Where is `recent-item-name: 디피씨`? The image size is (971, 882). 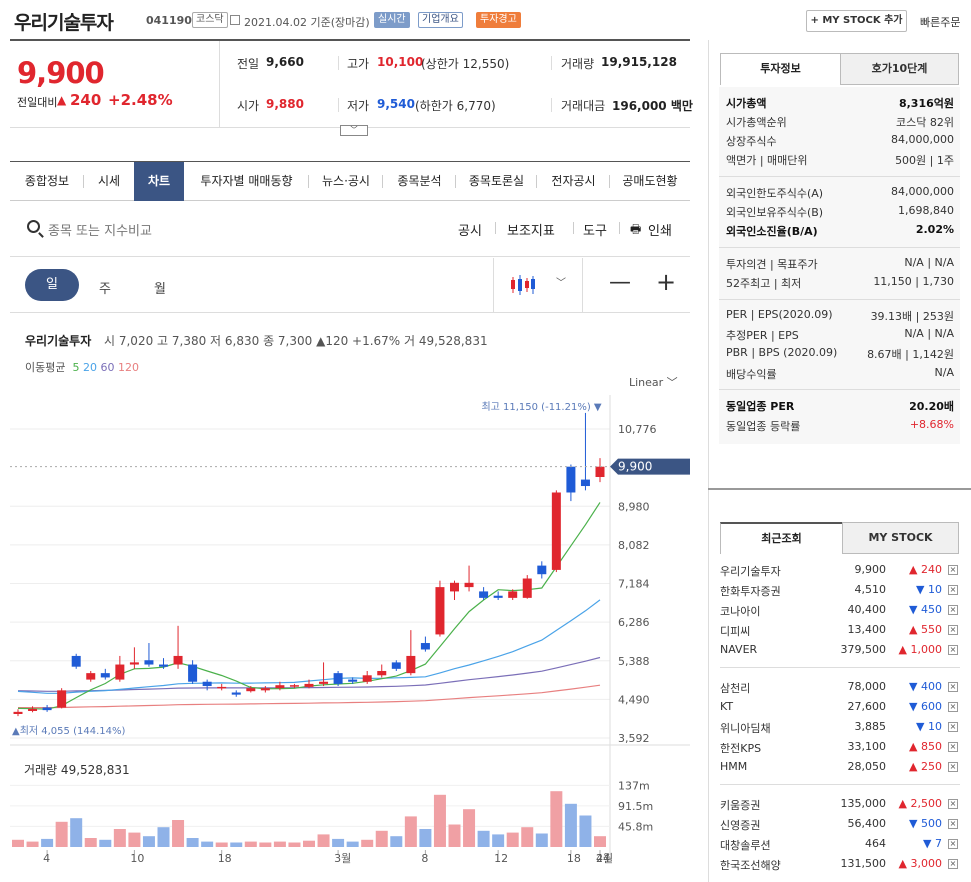 recent-item-name: 디피씨 is located at coordinates (735, 631).